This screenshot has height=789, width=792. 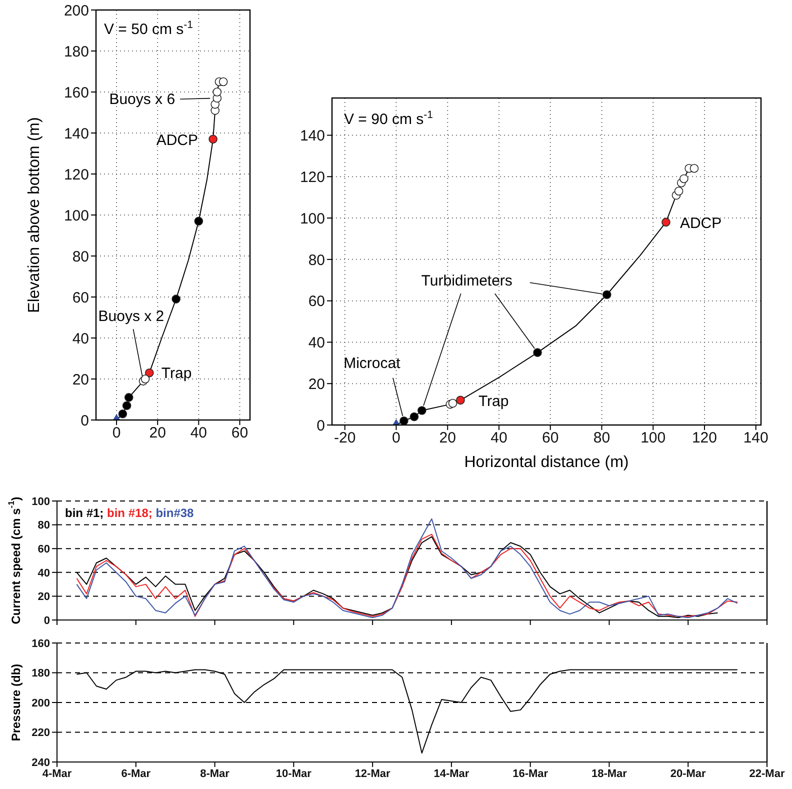 What do you see at coordinates (767, 774) in the screenshot?
I see `x-tick-label: 22-Mar` at bounding box center [767, 774].